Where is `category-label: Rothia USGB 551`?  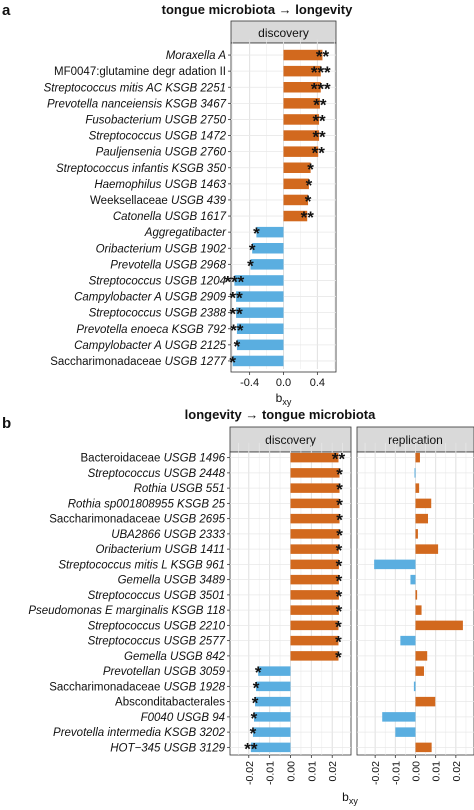
category-label: Rothia USGB 551 is located at coordinates (179, 489).